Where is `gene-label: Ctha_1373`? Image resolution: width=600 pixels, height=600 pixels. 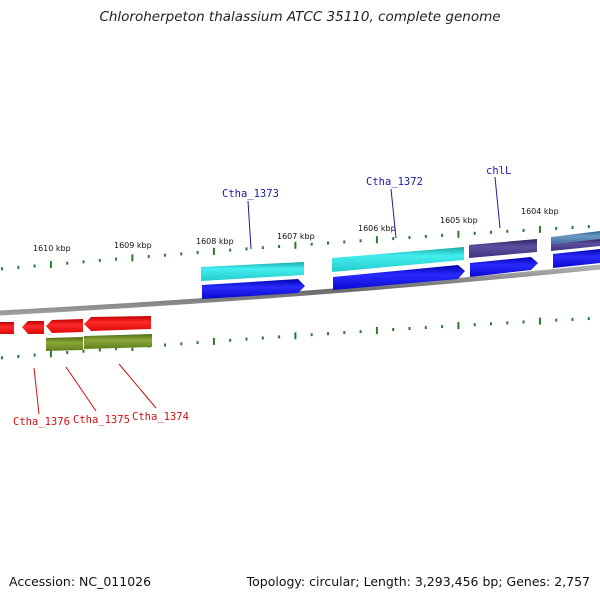
gene-label: Ctha_1373 is located at coordinates (250, 194).